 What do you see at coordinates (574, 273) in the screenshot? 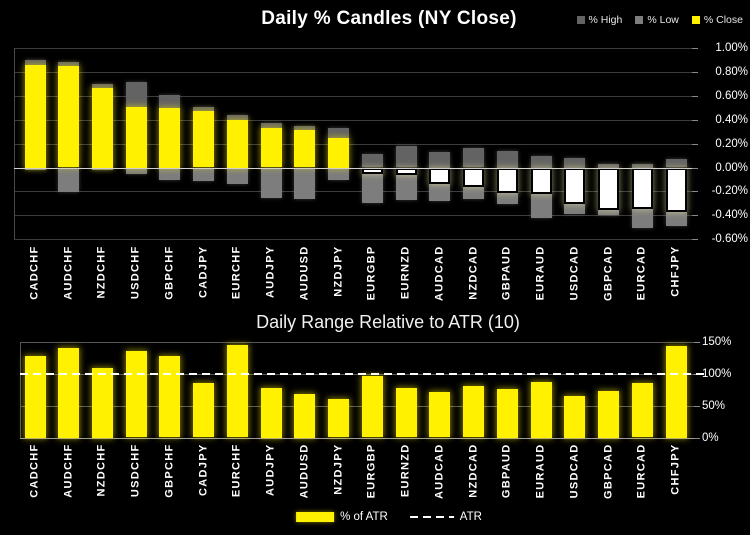
I see `x-axis-label: USDCAD` at bounding box center [574, 273].